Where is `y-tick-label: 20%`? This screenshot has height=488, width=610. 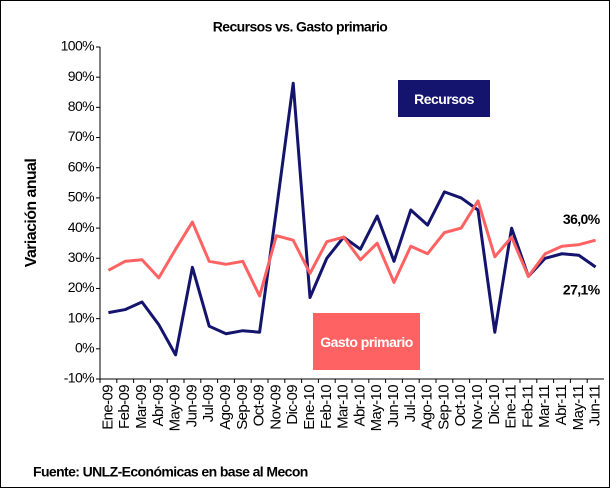 y-tick-label: 20% is located at coordinates (81, 287).